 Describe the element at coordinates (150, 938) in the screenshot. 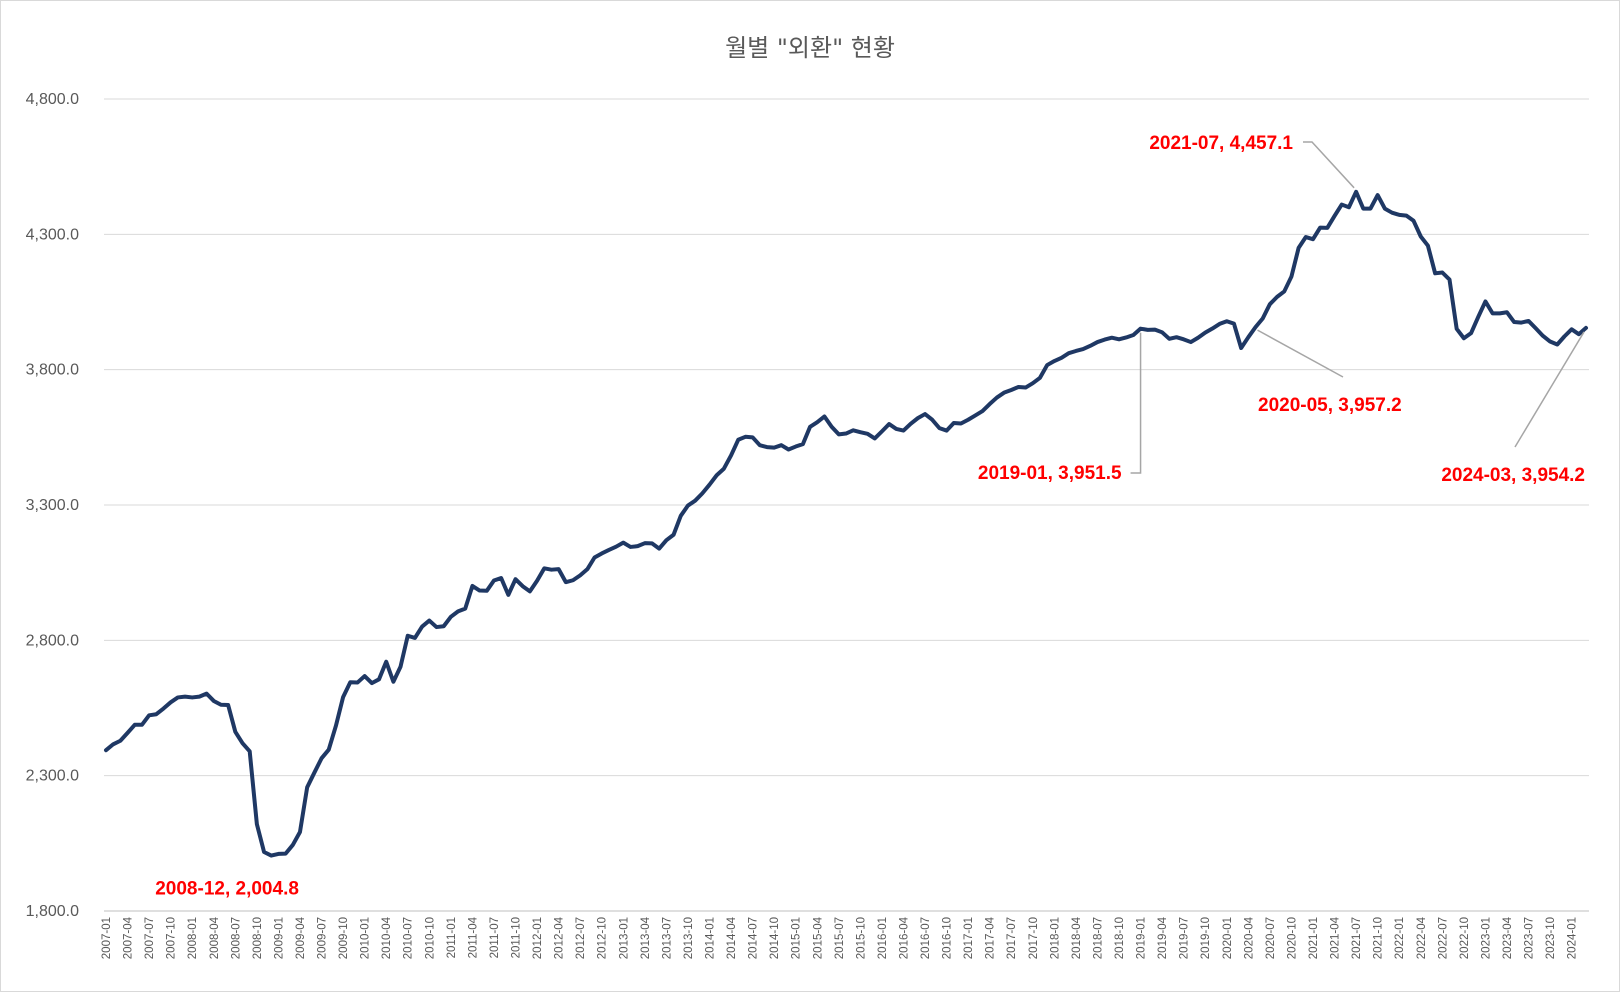

I see `x-tick-label: 2007-07` at that location.